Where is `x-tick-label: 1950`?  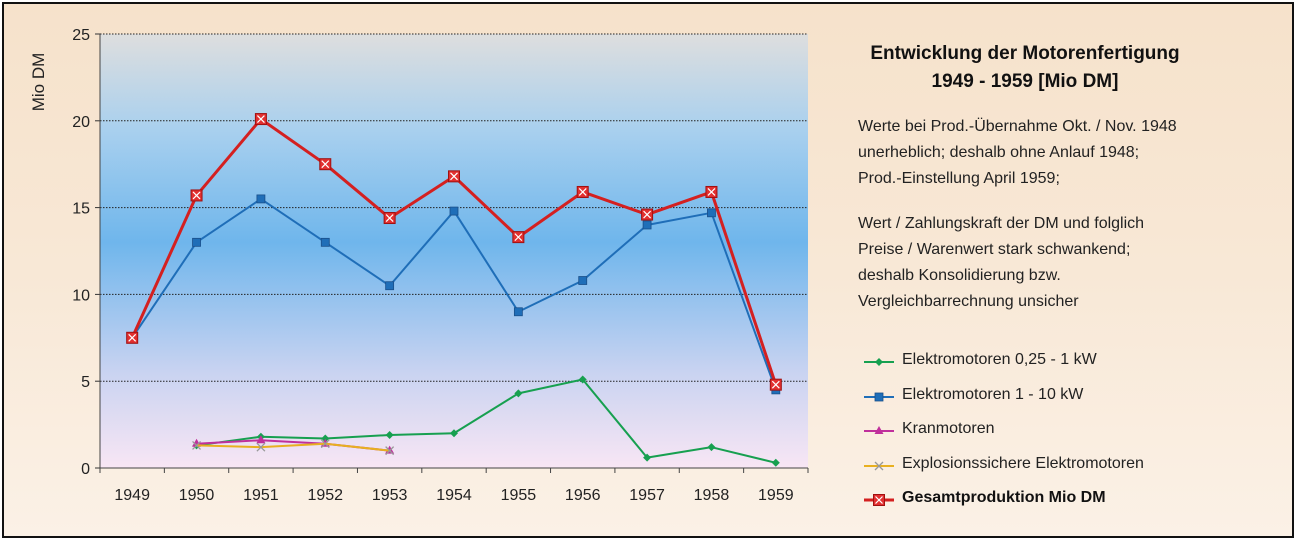
x-tick-label: 1950 is located at coordinates (197, 495).